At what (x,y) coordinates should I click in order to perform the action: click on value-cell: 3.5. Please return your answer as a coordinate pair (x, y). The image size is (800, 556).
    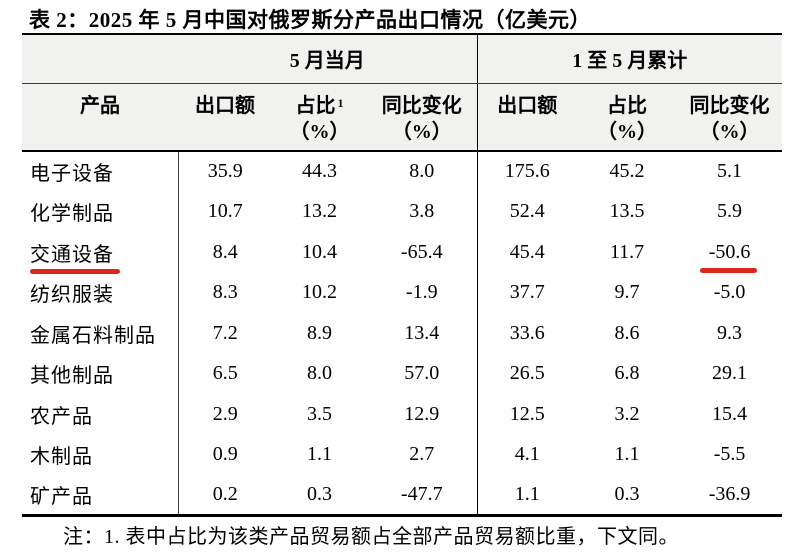
    Looking at the image, I should click on (319, 413).